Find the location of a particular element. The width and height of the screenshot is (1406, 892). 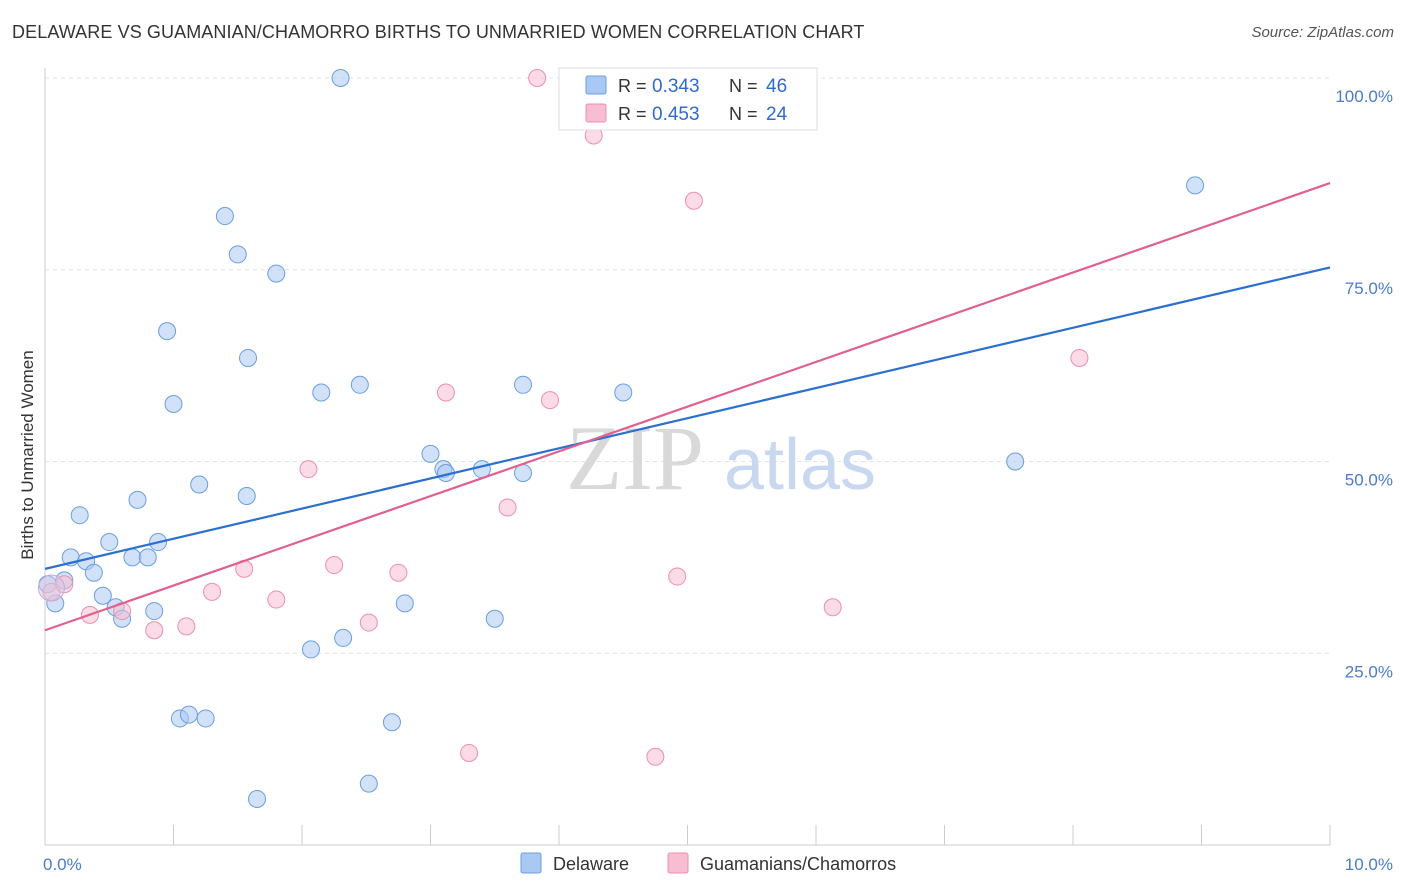

legend-r-value-1: 0.343 is located at coordinates (676, 86).